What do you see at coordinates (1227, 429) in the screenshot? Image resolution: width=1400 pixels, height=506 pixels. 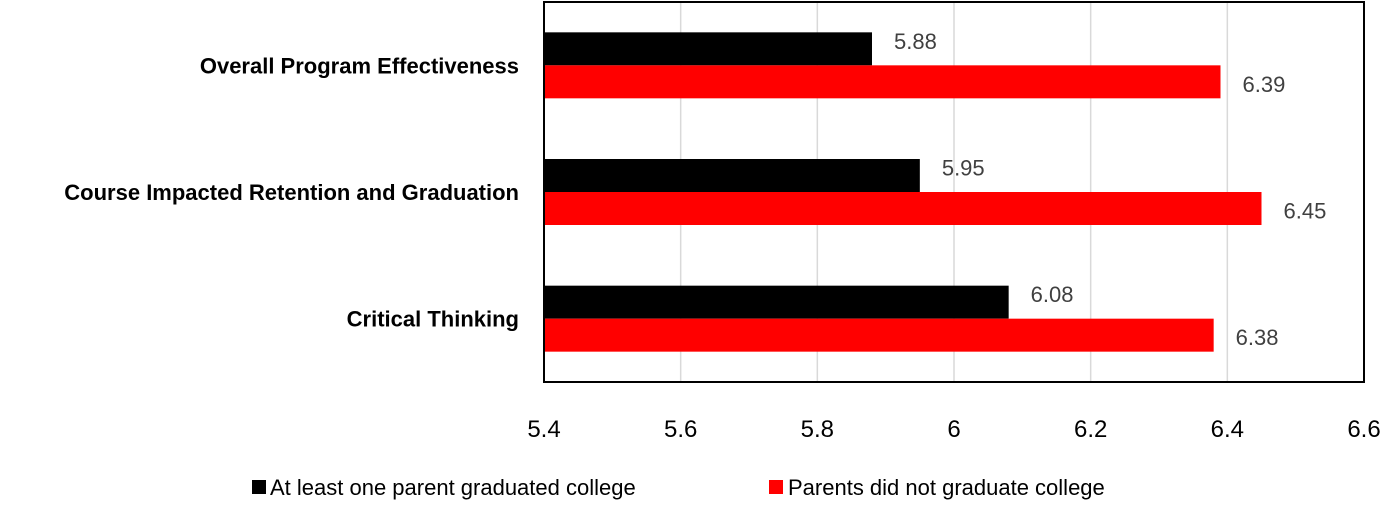 I see `x-tick-label: 6.4` at bounding box center [1227, 429].